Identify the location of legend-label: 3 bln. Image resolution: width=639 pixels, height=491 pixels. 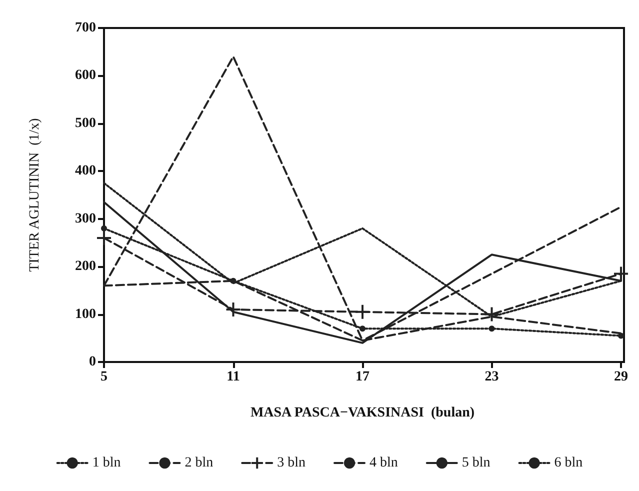
(291, 463).